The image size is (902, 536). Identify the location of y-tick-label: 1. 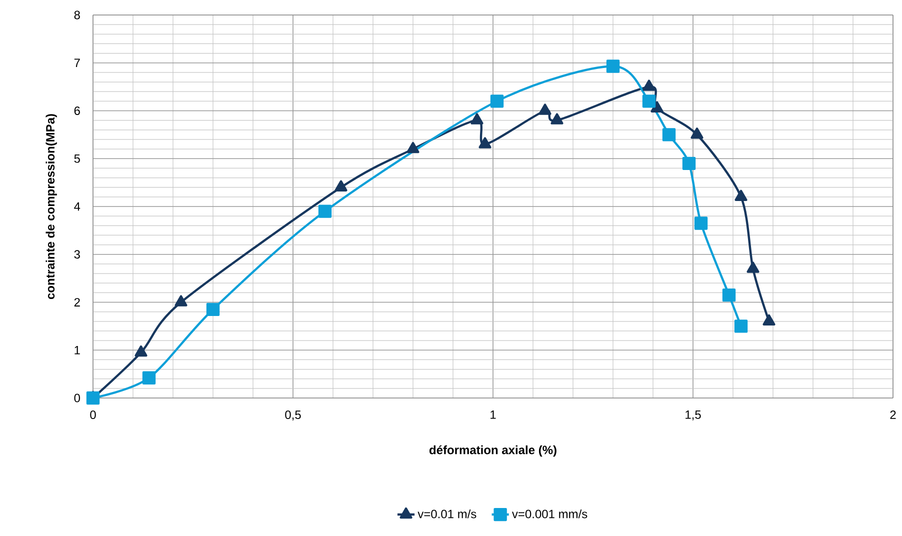
(77, 350).